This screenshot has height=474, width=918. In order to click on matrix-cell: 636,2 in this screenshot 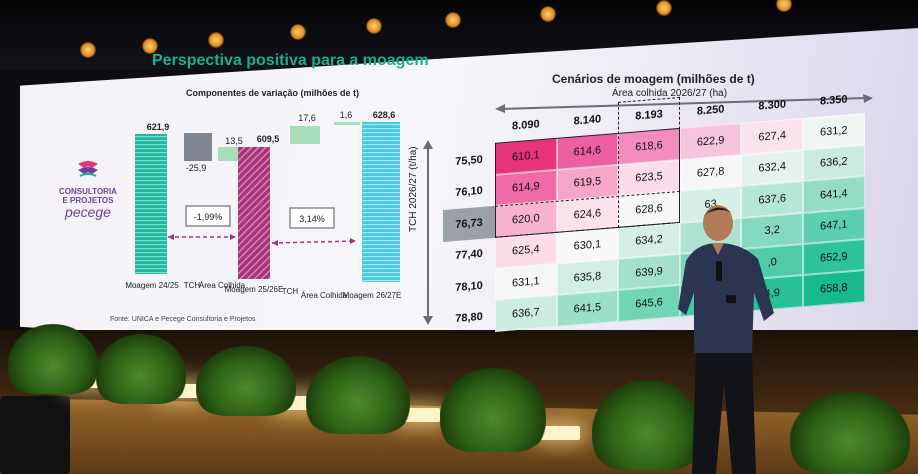, I will do `click(833, 163)`.